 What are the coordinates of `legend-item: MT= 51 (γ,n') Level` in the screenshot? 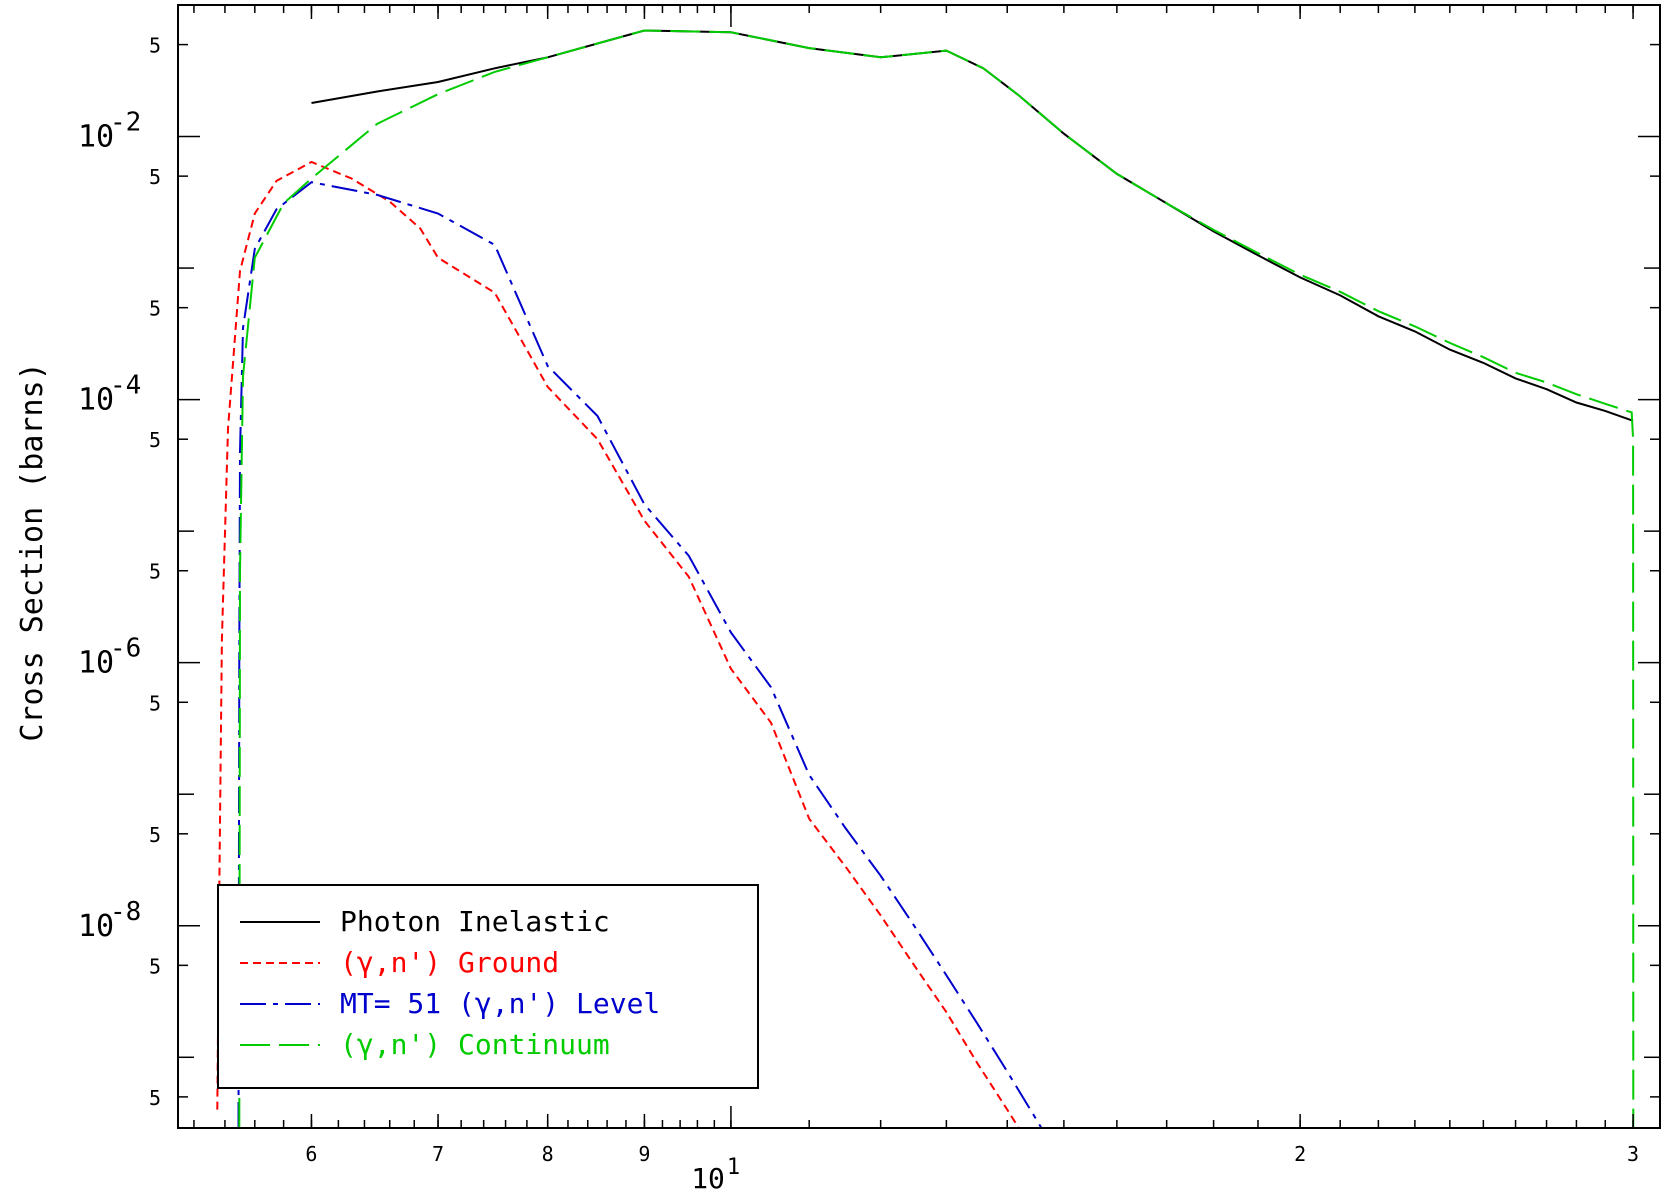 It's located at (450, 1003).